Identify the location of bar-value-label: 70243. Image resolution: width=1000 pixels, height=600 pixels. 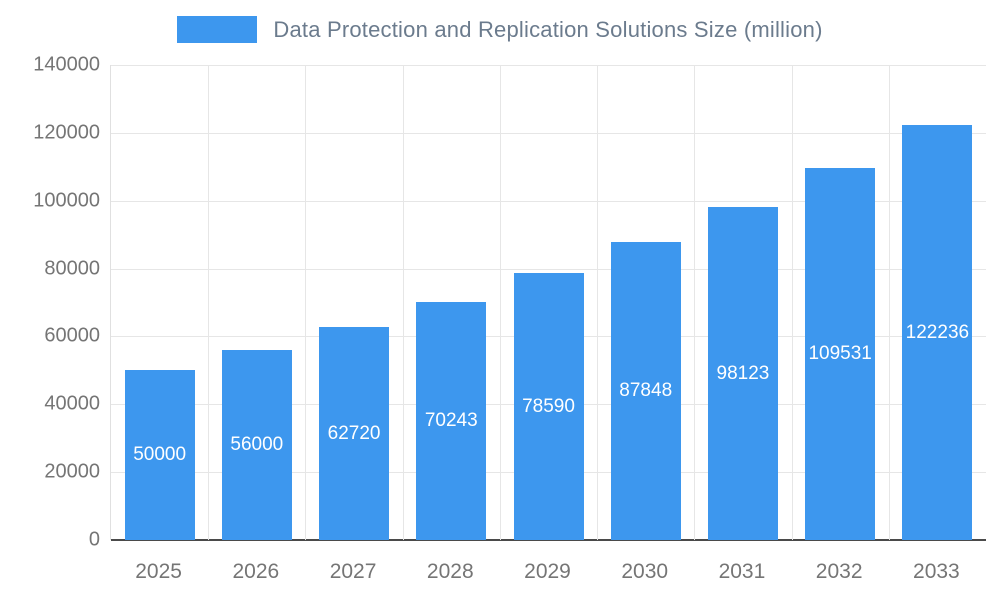
(451, 420).